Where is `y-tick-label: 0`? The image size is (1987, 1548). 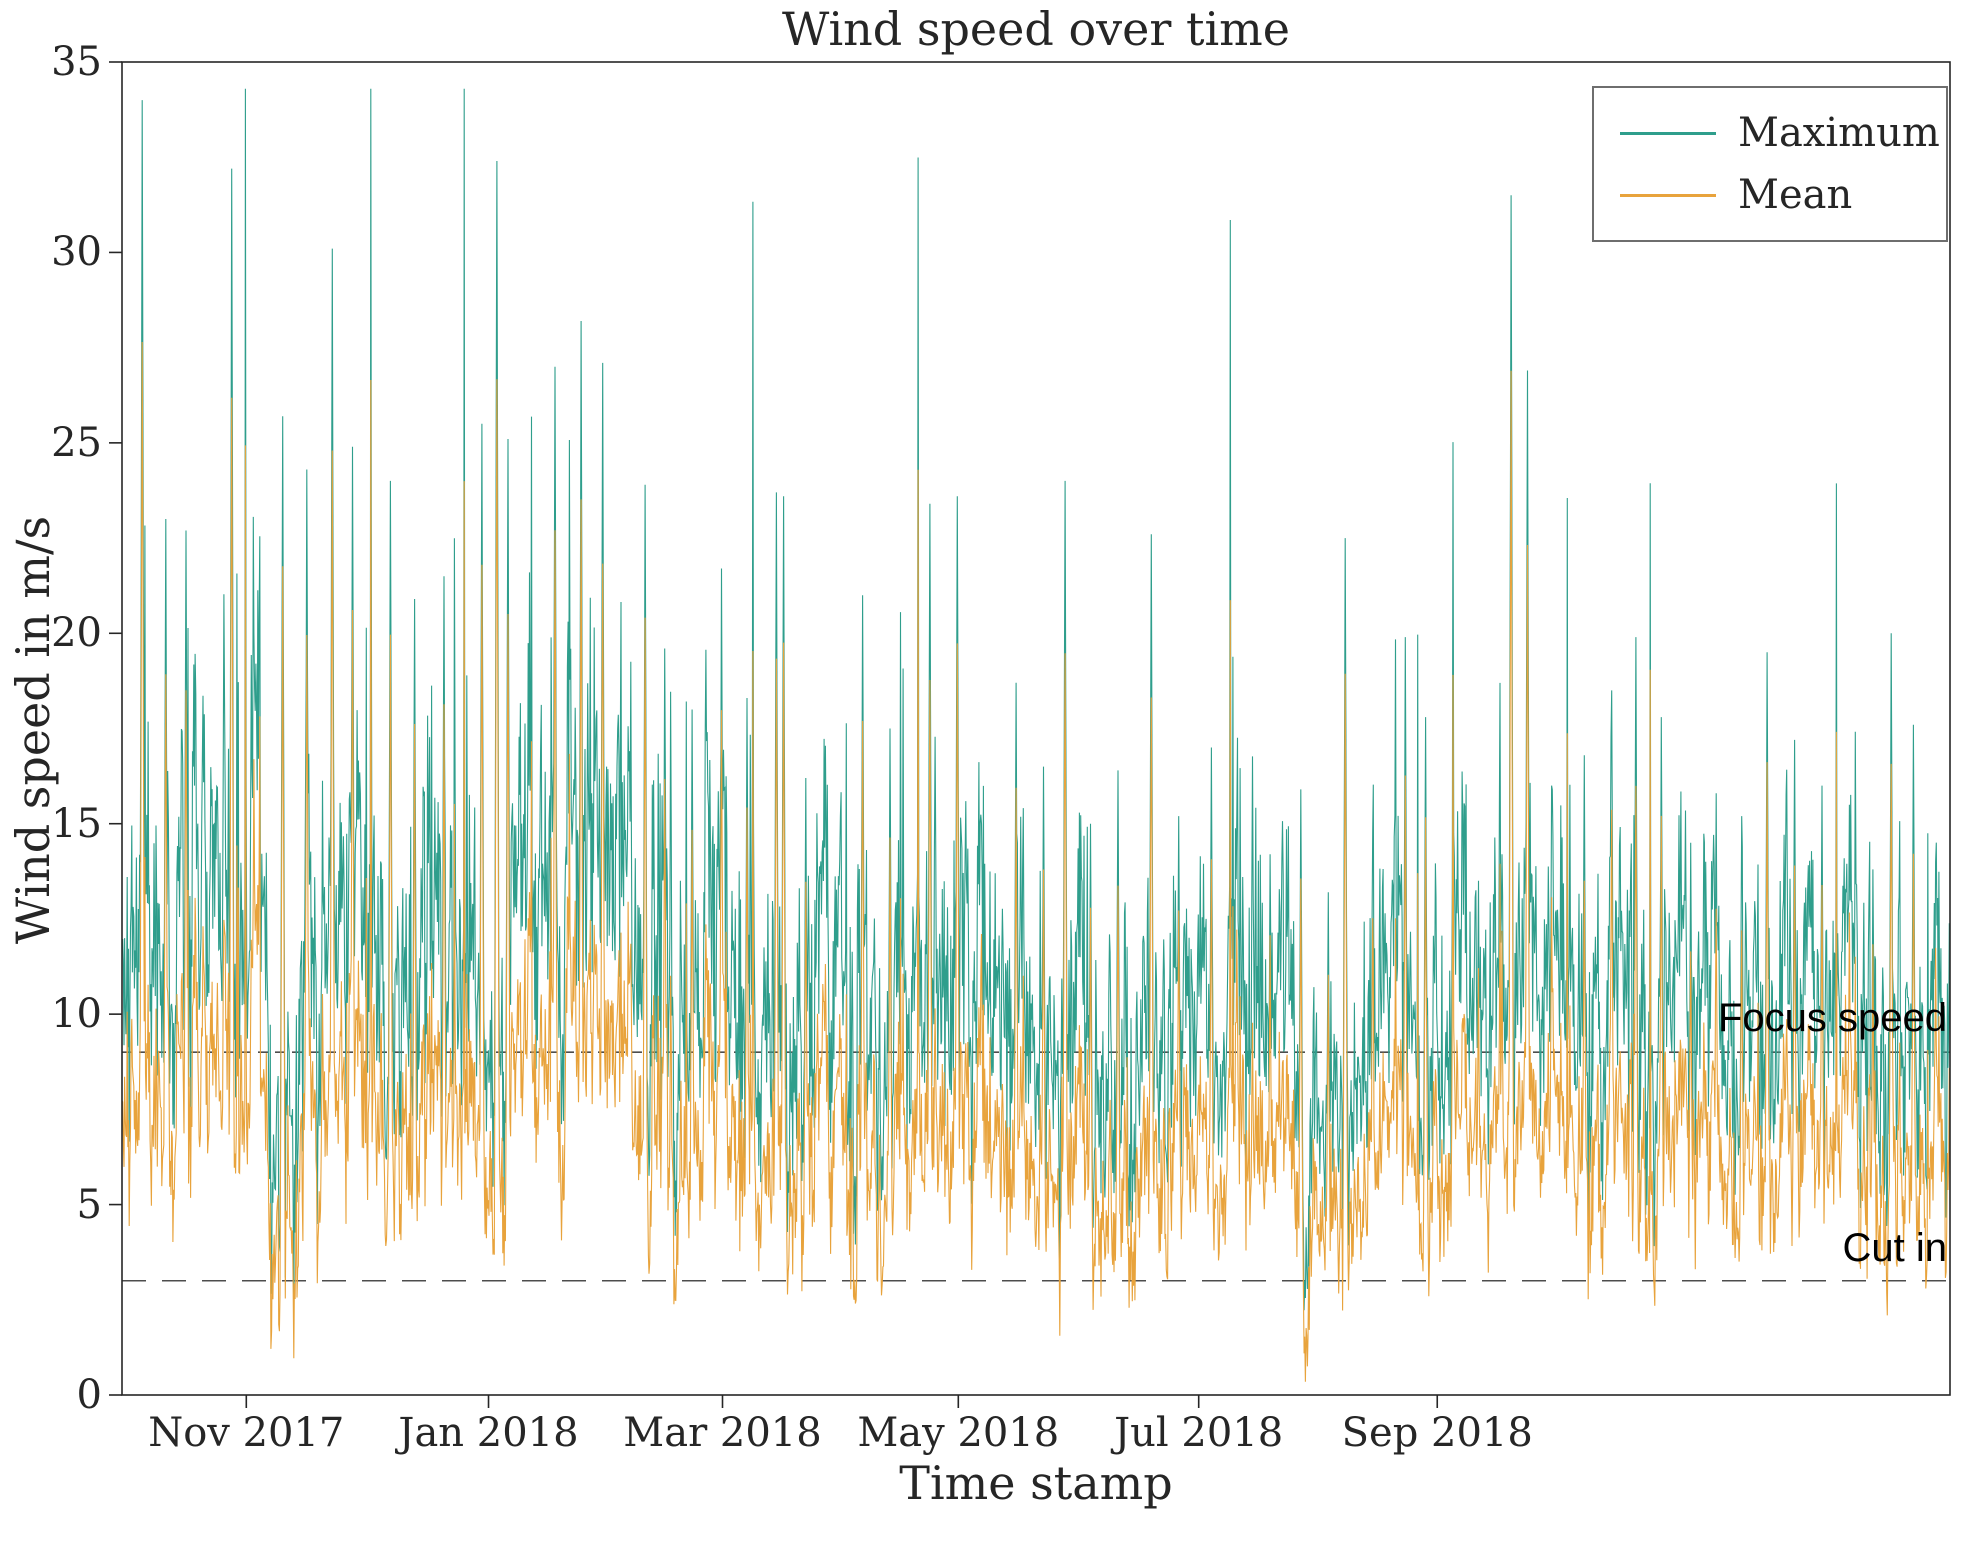
y-tick-label: 0 is located at coordinates (89, 1395).